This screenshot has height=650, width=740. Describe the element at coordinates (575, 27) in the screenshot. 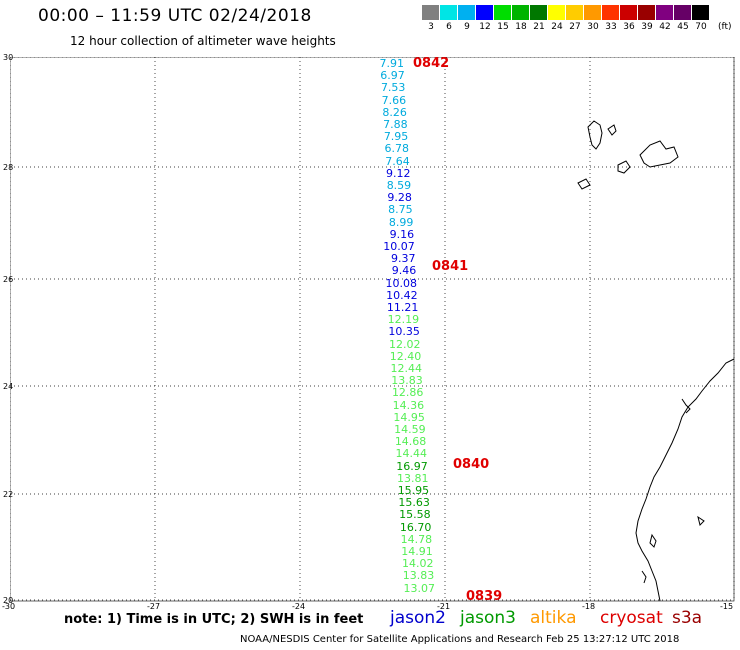

I see `scale-label: 27` at that location.